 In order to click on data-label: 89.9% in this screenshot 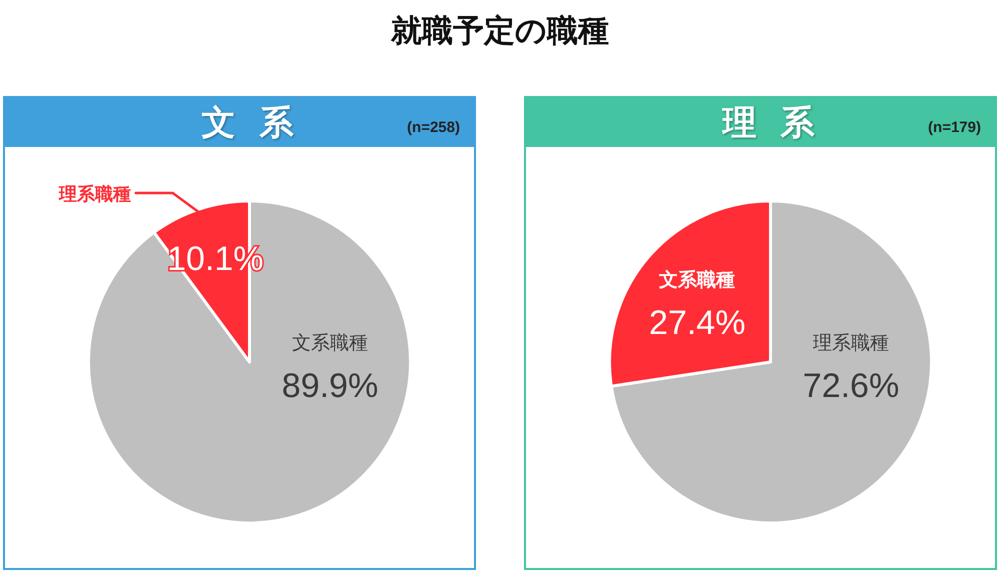, I will do `click(330, 386)`.